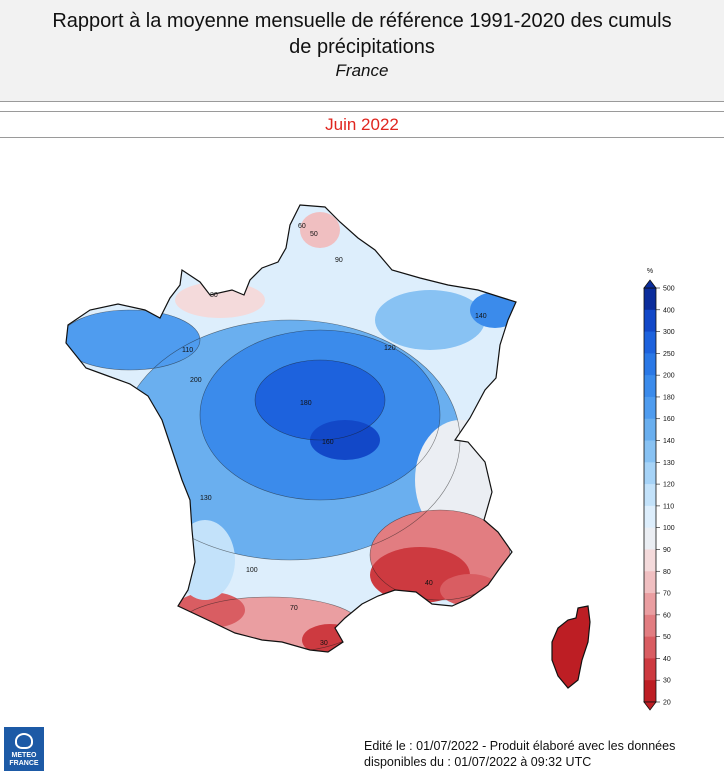 The height and width of the screenshot is (784, 724). What do you see at coordinates (206, 498) in the screenshot?
I see `contour-label: 130` at bounding box center [206, 498].